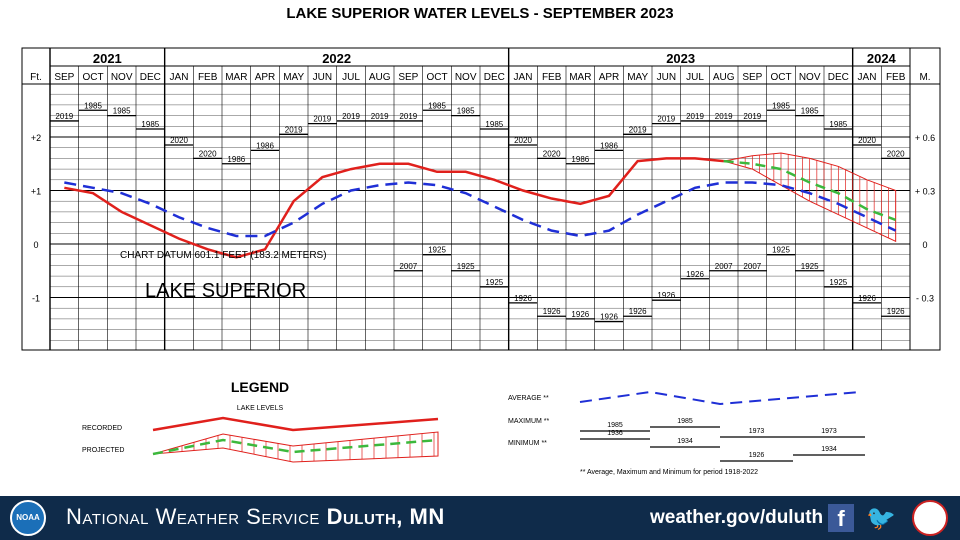 The height and width of the screenshot is (540, 960). I want to click on legend-projected-line, so click(295, 447).